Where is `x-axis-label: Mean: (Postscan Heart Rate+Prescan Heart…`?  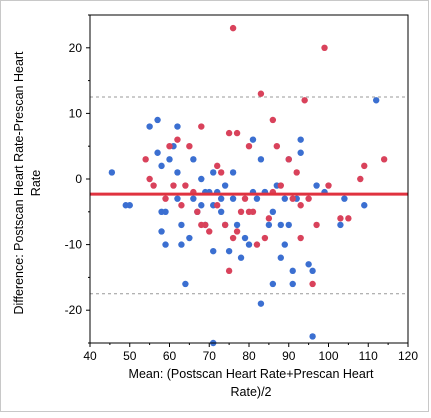
x-axis-label: Mean: (Postscan Heart Rate+Prescan Heart… is located at coordinates (251, 383).